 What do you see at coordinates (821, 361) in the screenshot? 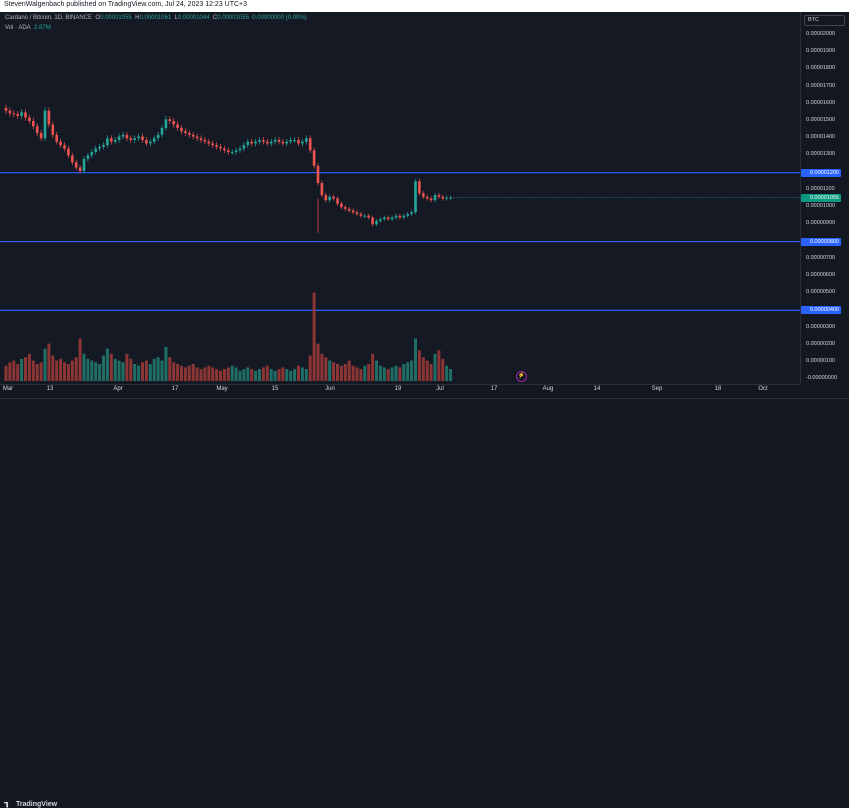
I see `price-axis-label: 0.00000100` at bounding box center [821, 361].